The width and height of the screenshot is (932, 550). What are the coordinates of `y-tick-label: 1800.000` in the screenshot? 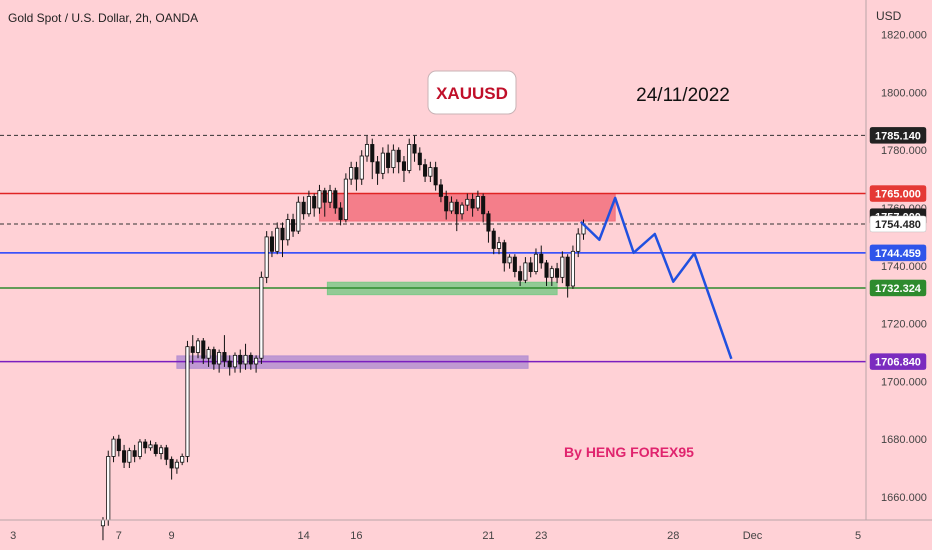 It's located at (904, 93).